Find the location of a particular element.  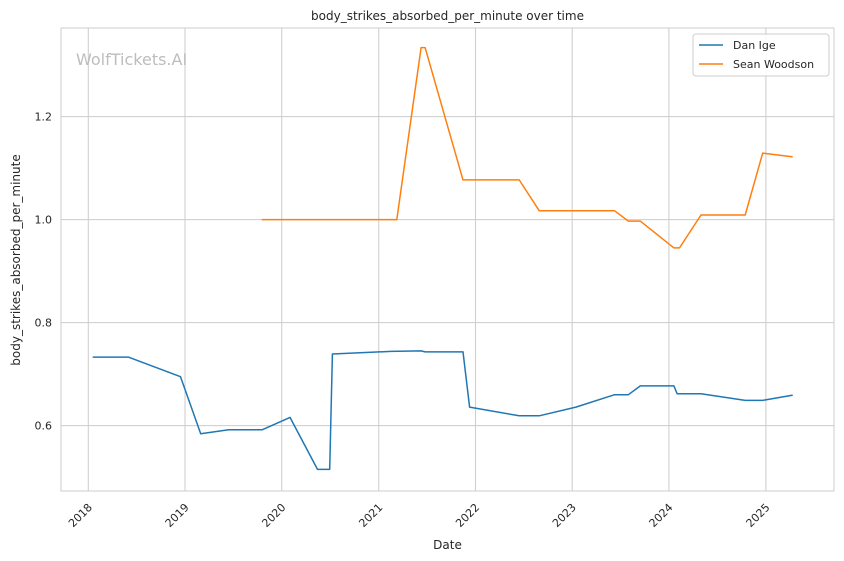

legend-frame is located at coordinates (761, 55).